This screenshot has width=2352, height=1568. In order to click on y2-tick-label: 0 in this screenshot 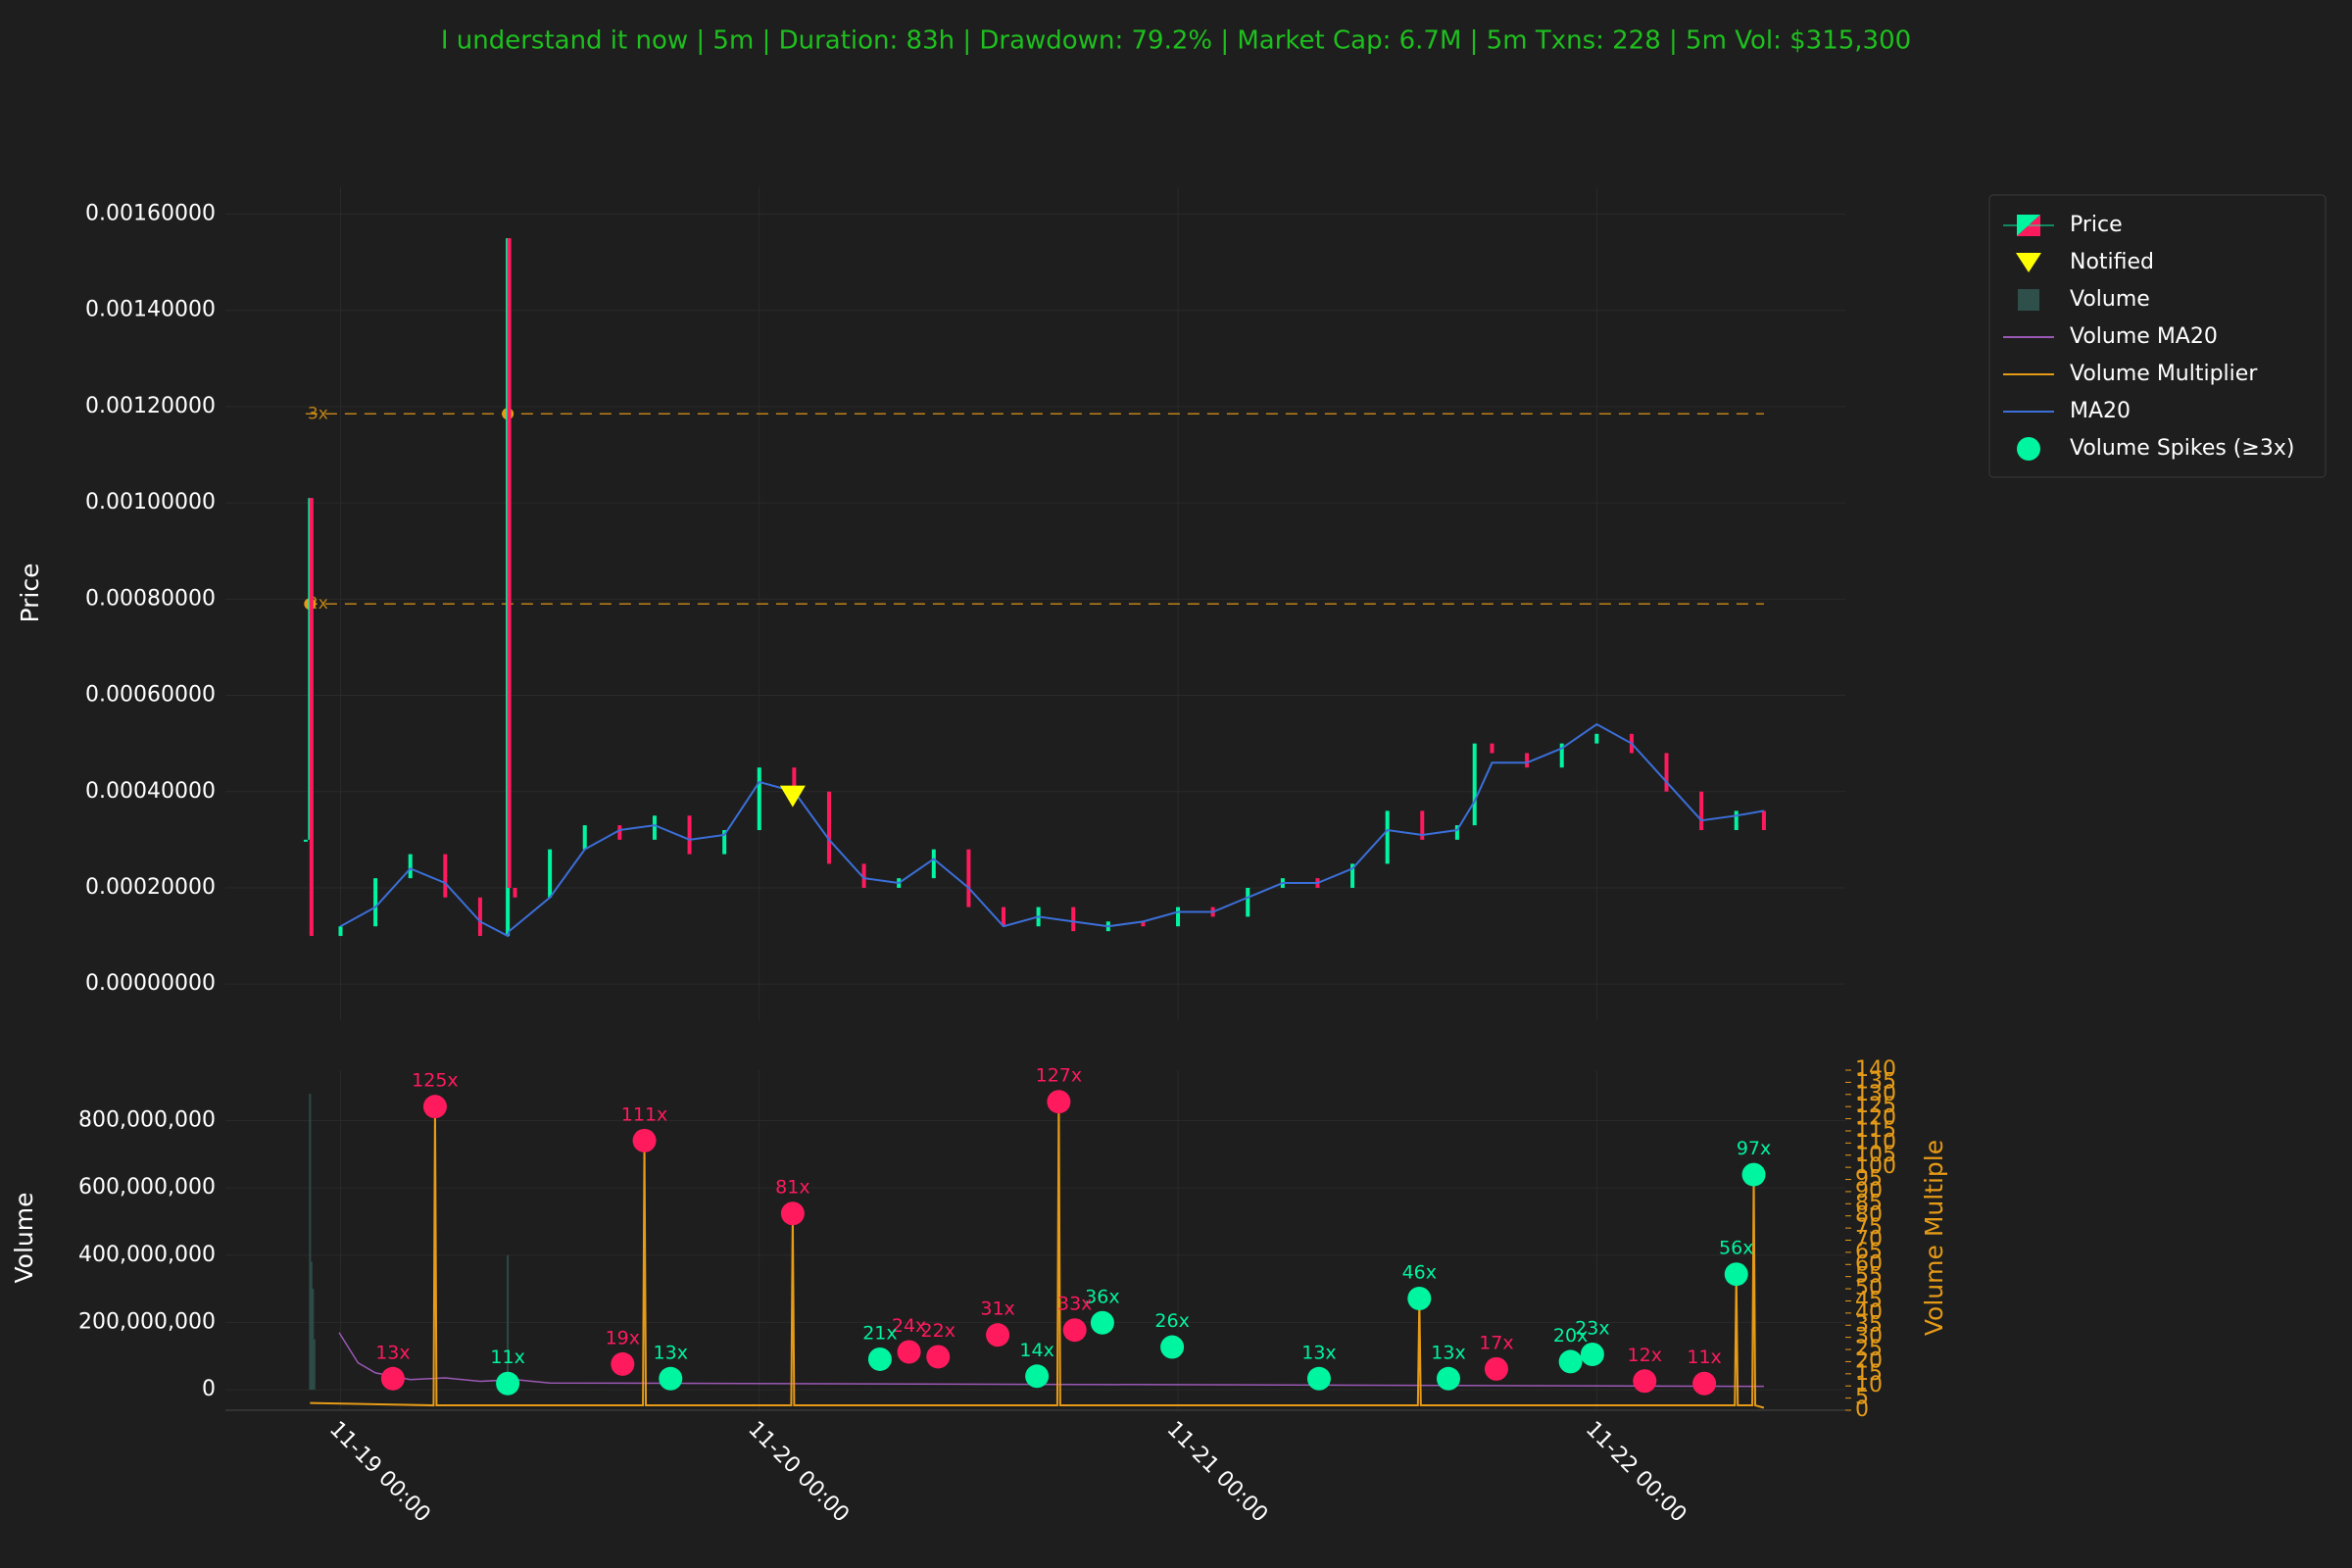, I will do `click(1862, 1409)`.